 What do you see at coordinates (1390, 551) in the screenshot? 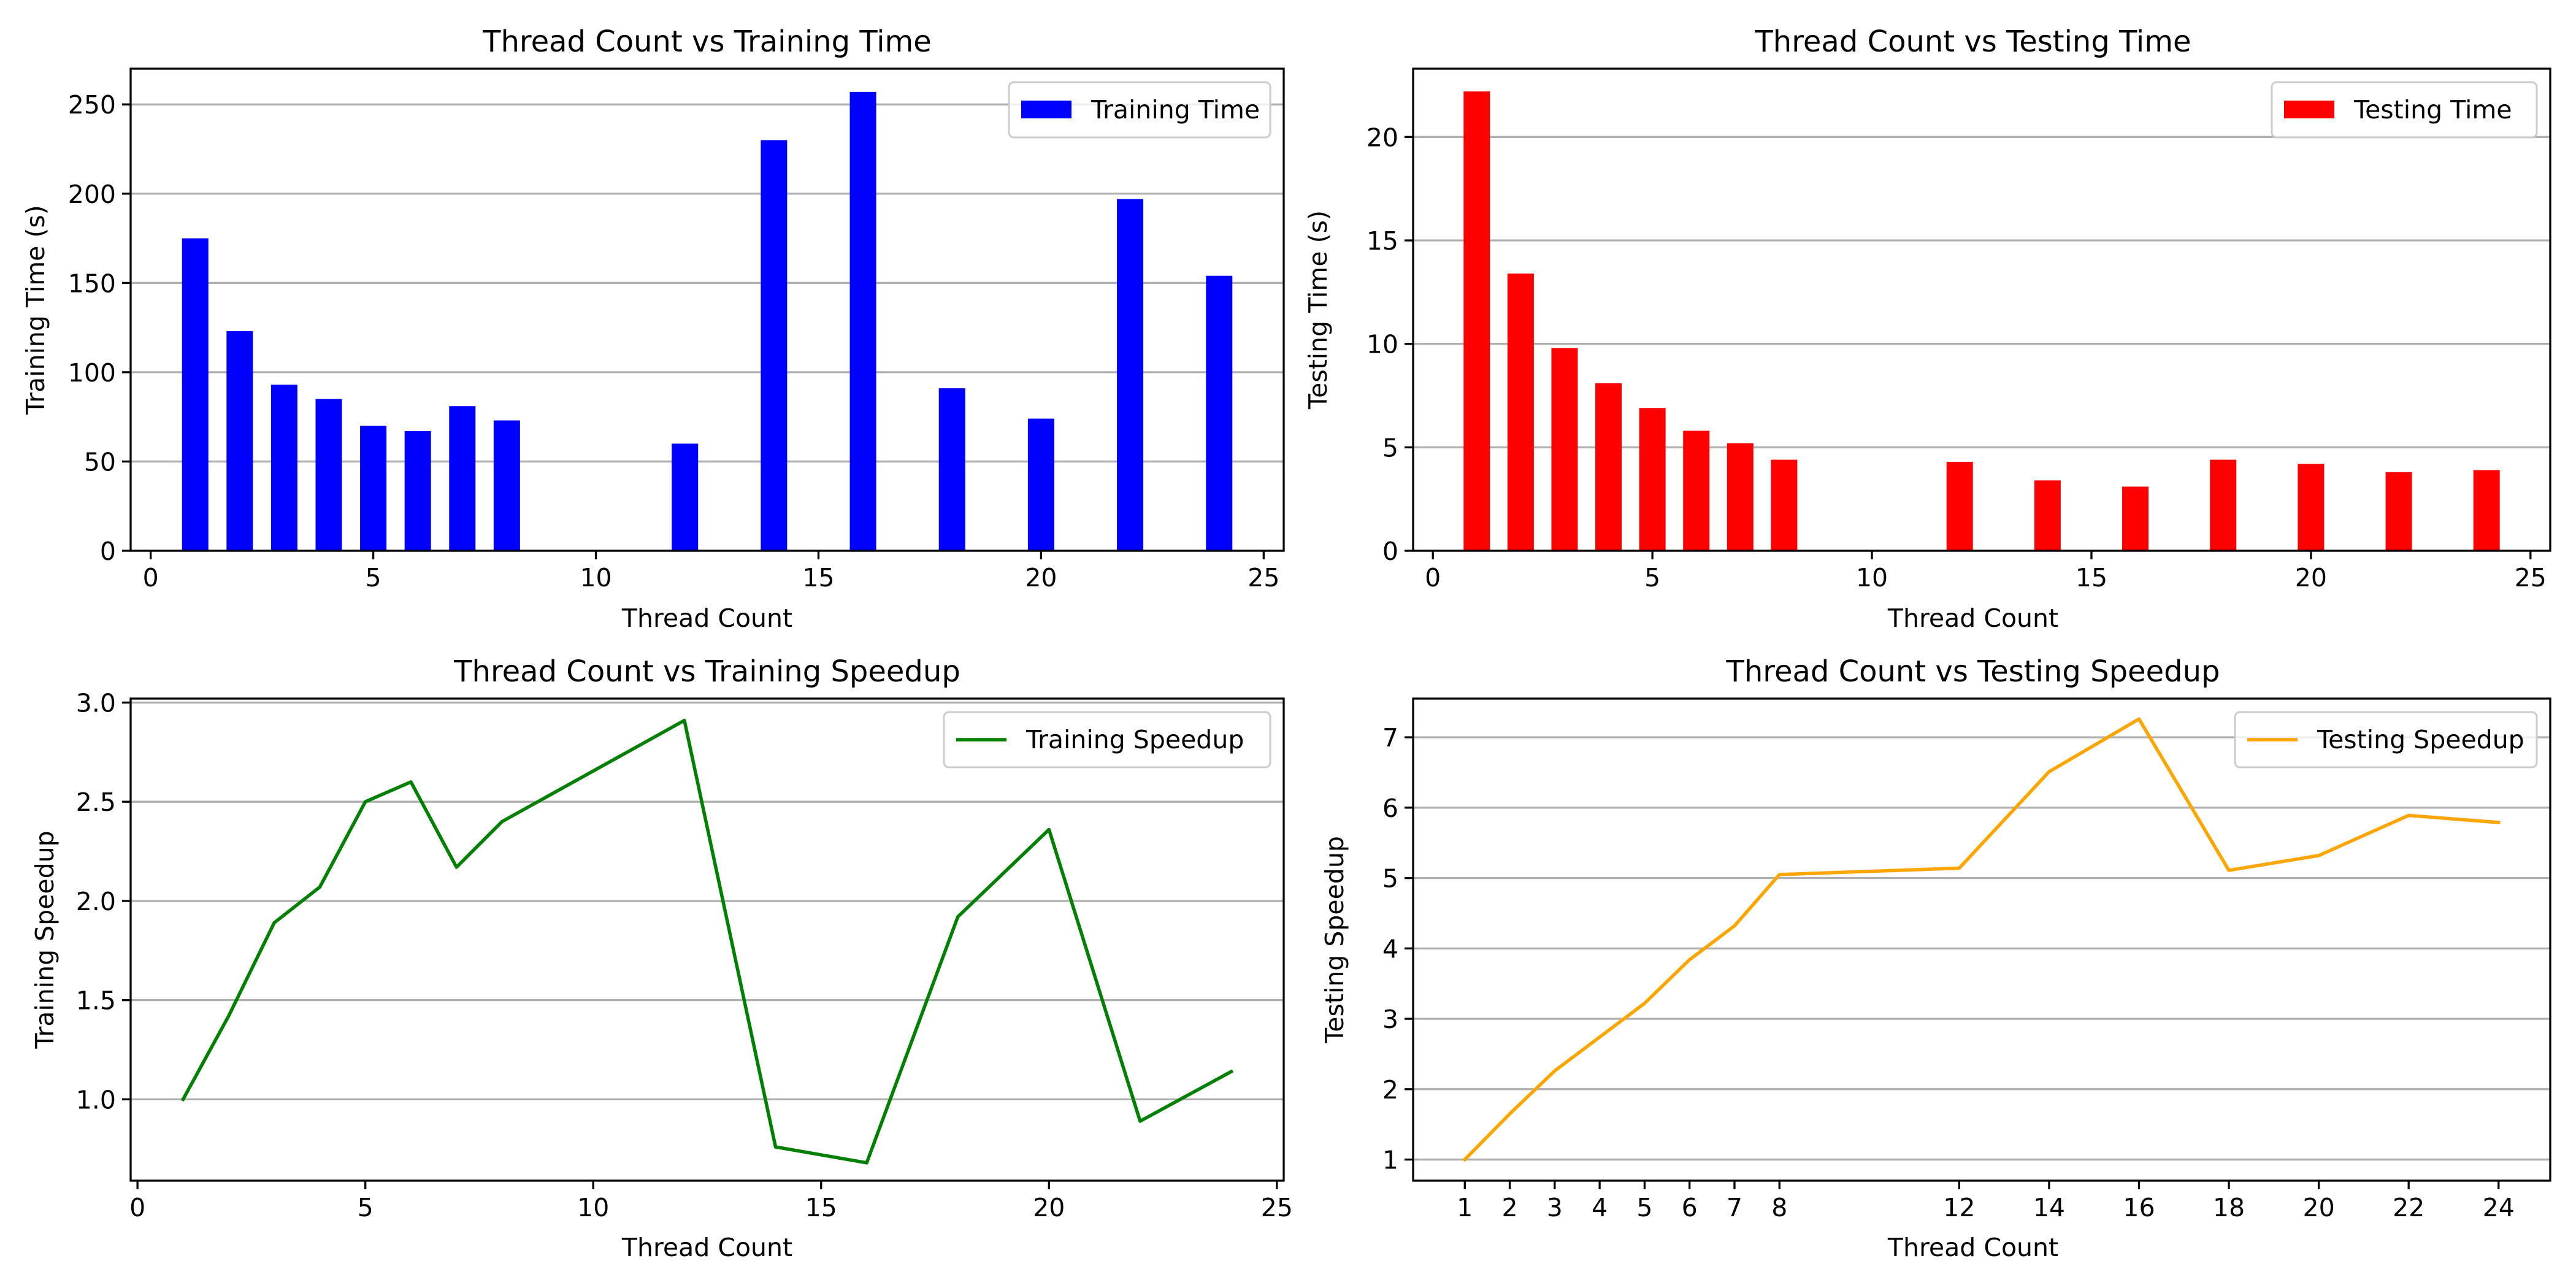
I see `y-tick-label: 0` at bounding box center [1390, 551].